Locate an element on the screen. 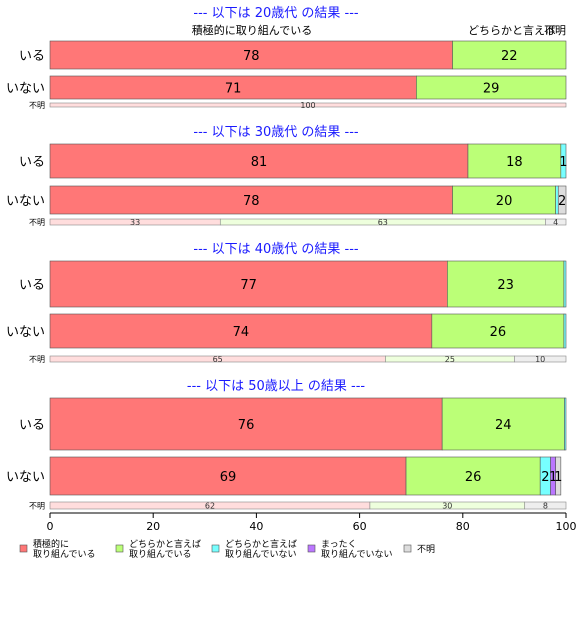  value-label: 4 is located at coordinates (555, 222).